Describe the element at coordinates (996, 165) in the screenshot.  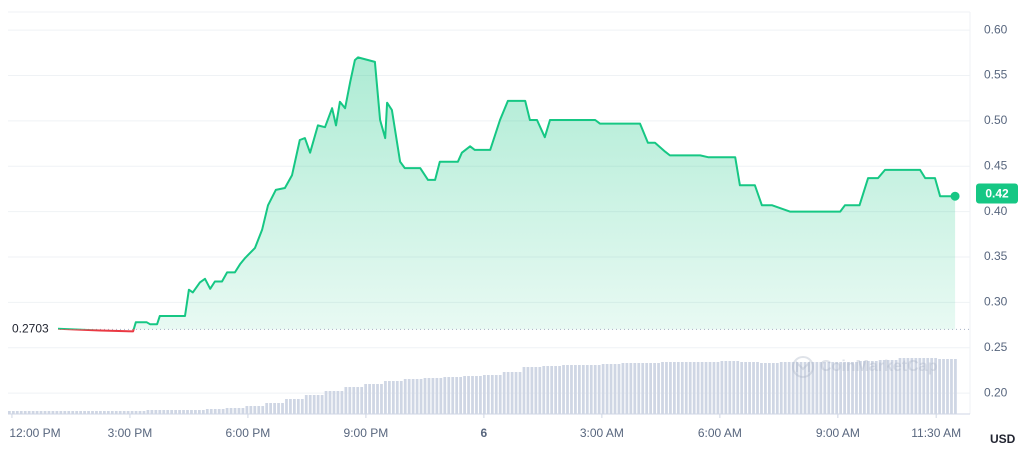
I see `y-tick-label: 0.45` at that location.